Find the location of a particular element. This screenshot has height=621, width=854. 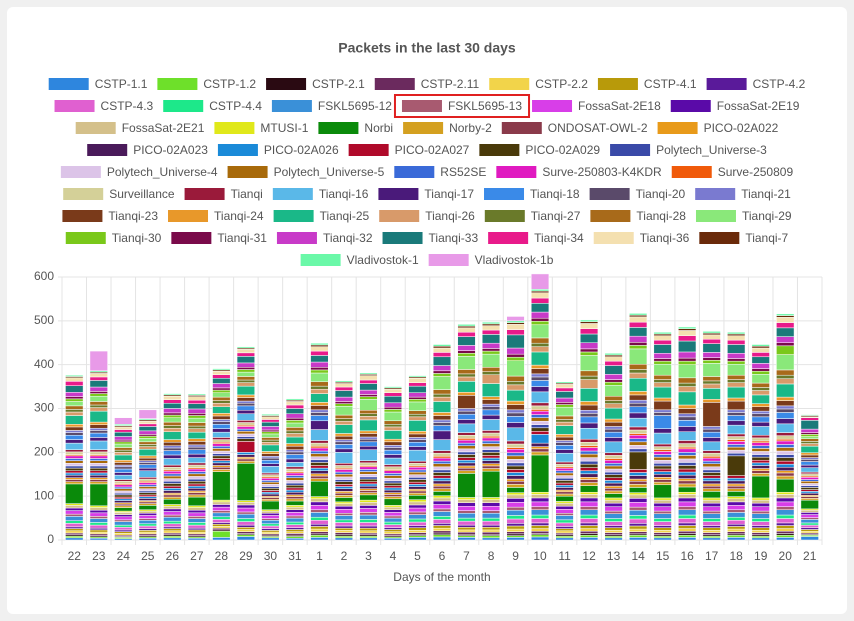

legend-label: Surve-250803-K4KDR is located at coordinates (602, 172).